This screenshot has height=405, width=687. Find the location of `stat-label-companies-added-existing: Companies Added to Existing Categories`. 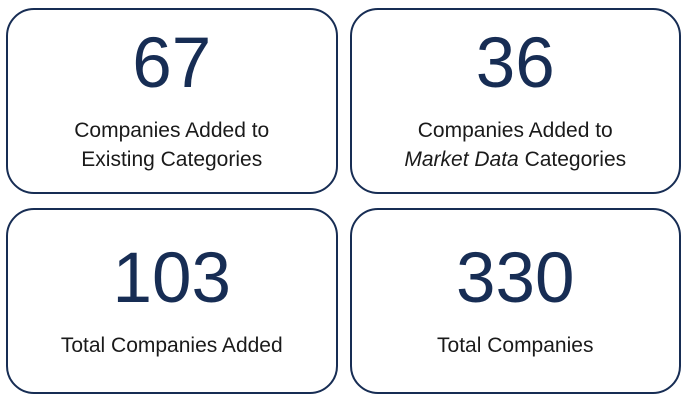

stat-label-companies-added-existing: Companies Added to Existing Categories is located at coordinates (171, 145).